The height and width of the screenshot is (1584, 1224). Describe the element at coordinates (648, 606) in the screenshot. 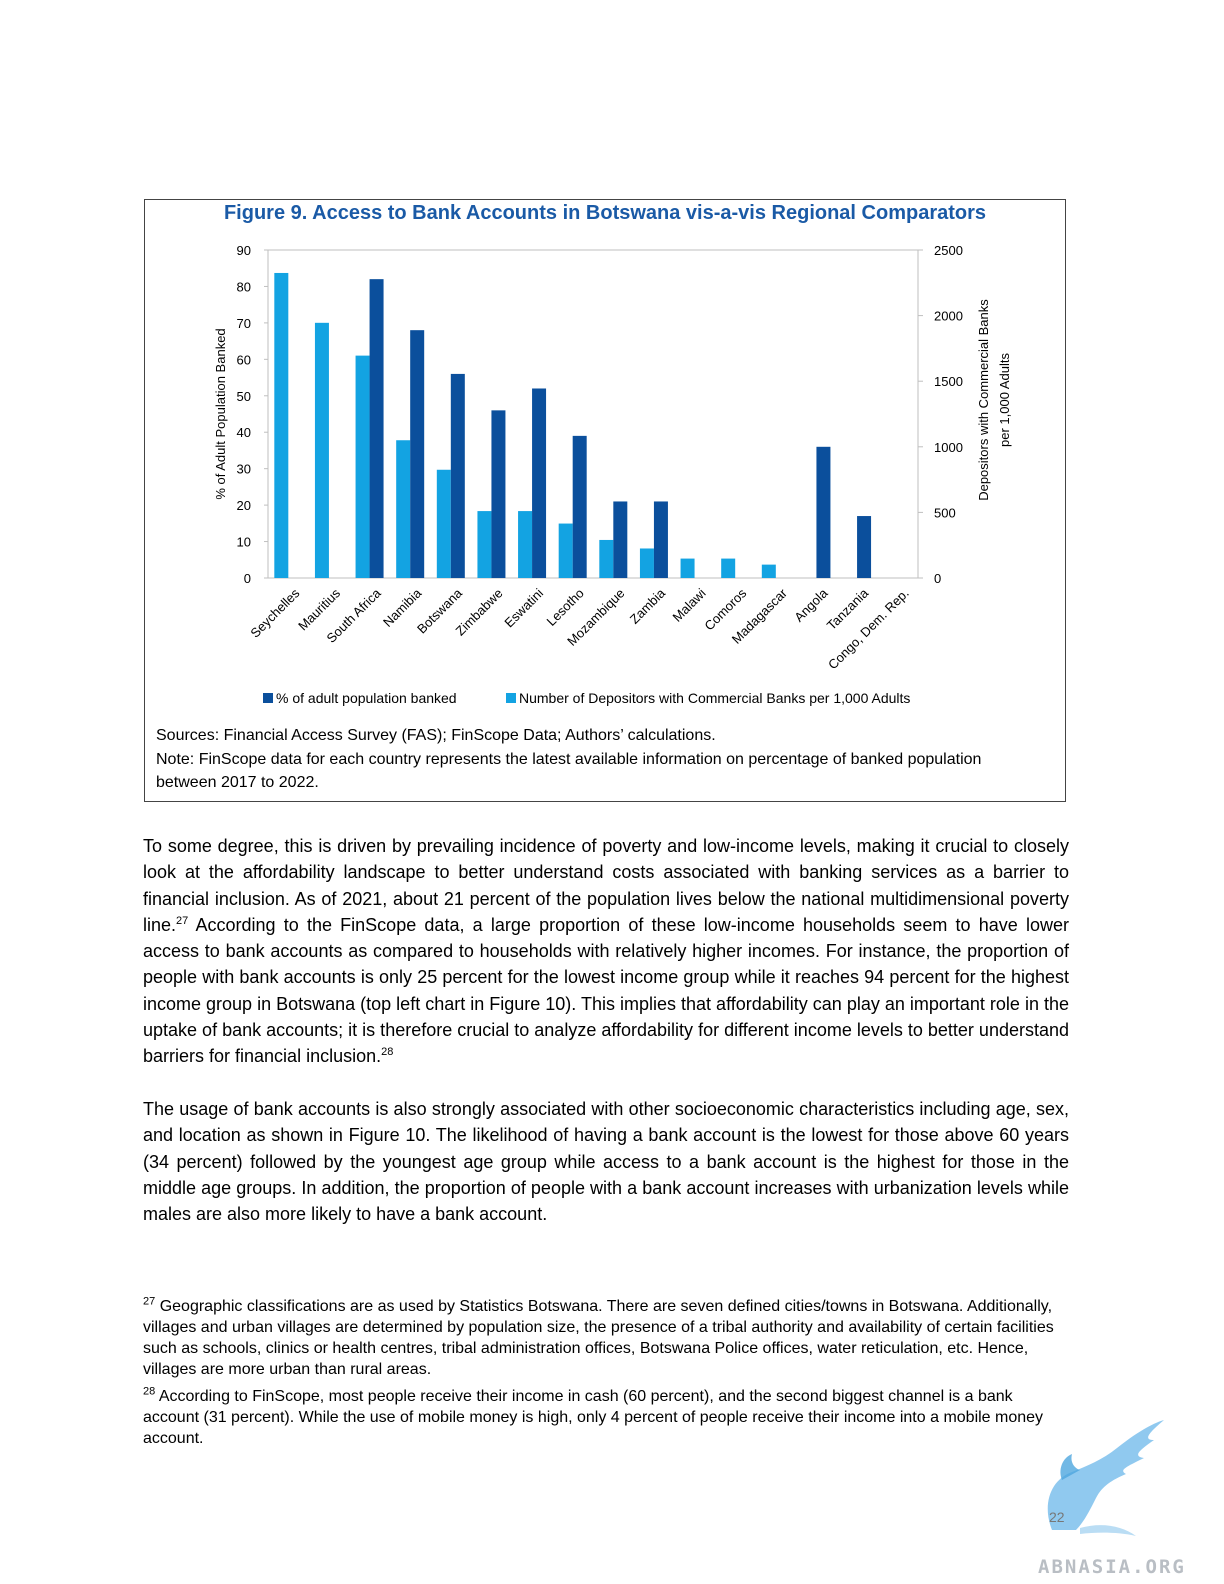

I see `x-tick-label: Zambia` at that location.